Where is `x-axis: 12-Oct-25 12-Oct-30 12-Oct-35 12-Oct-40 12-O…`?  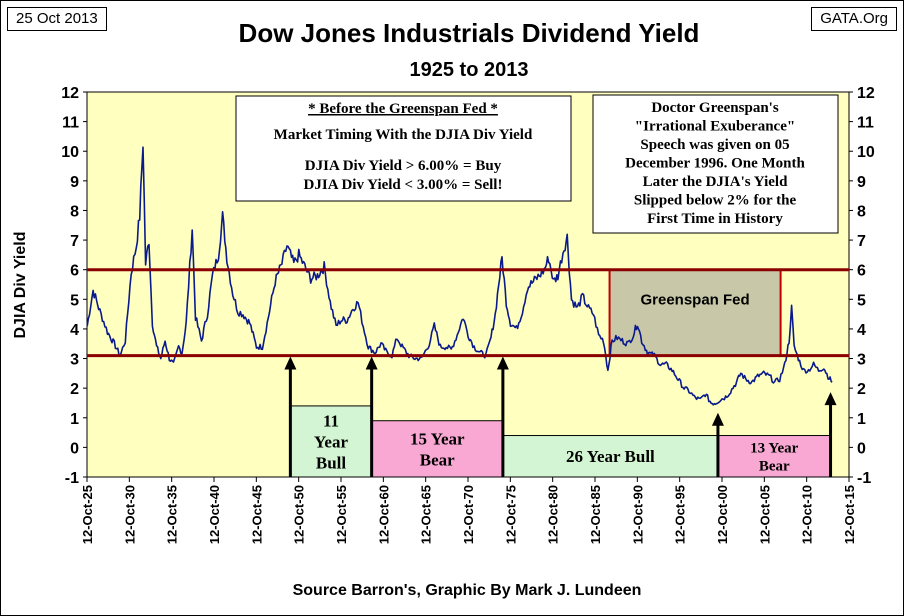 x-axis: 12-Oct-25 12-Oct-30 12-Oct-35 12-Oct-40 12-O… is located at coordinates (468, 510).